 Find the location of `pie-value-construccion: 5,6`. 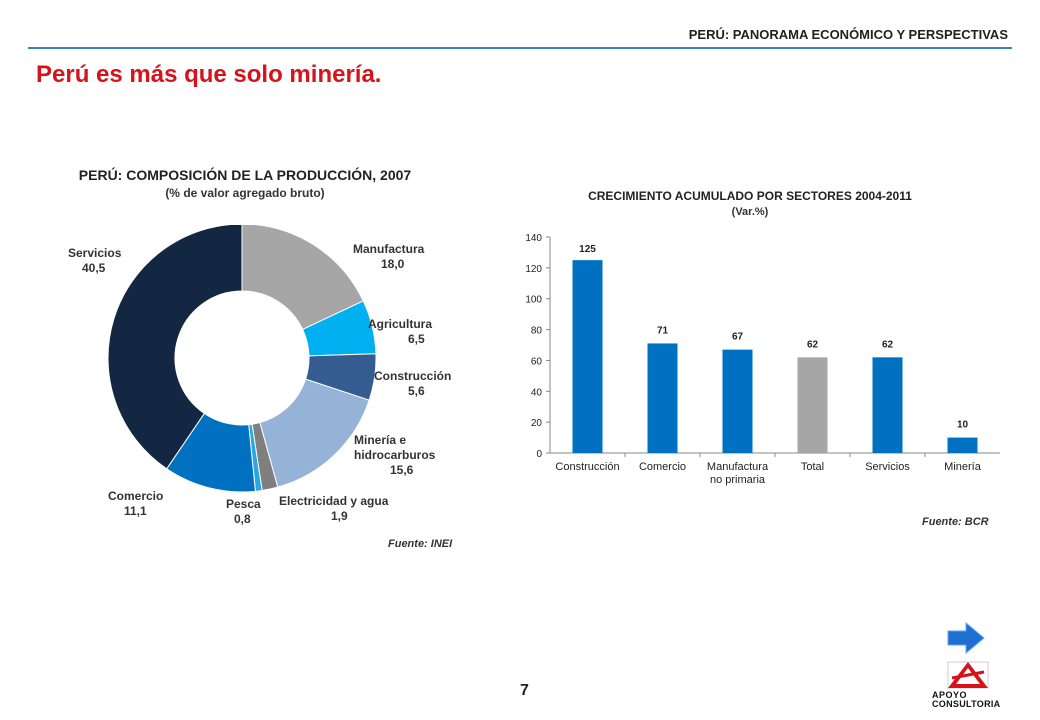

pie-value-construccion: 5,6 is located at coordinates (416, 391).